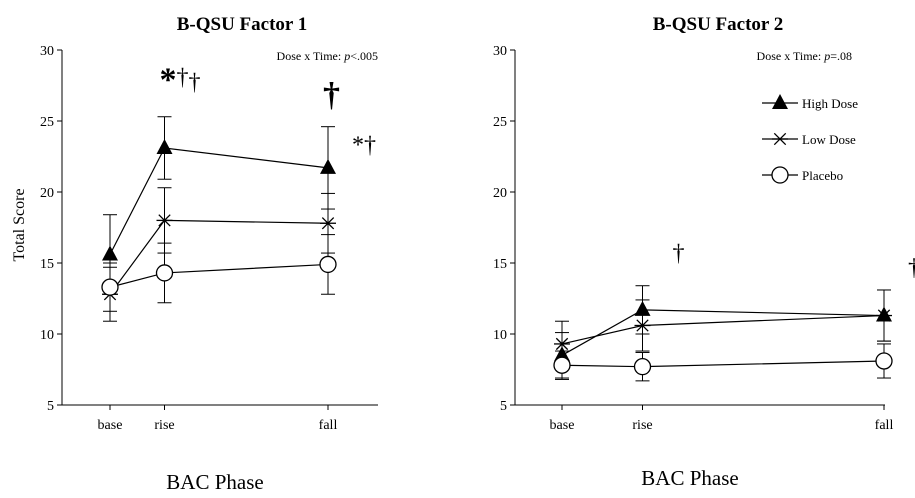 Image resolution: width=915 pixels, height=498 pixels. I want to click on legend: High Dose Low Dose Placebo, so click(810, 139).